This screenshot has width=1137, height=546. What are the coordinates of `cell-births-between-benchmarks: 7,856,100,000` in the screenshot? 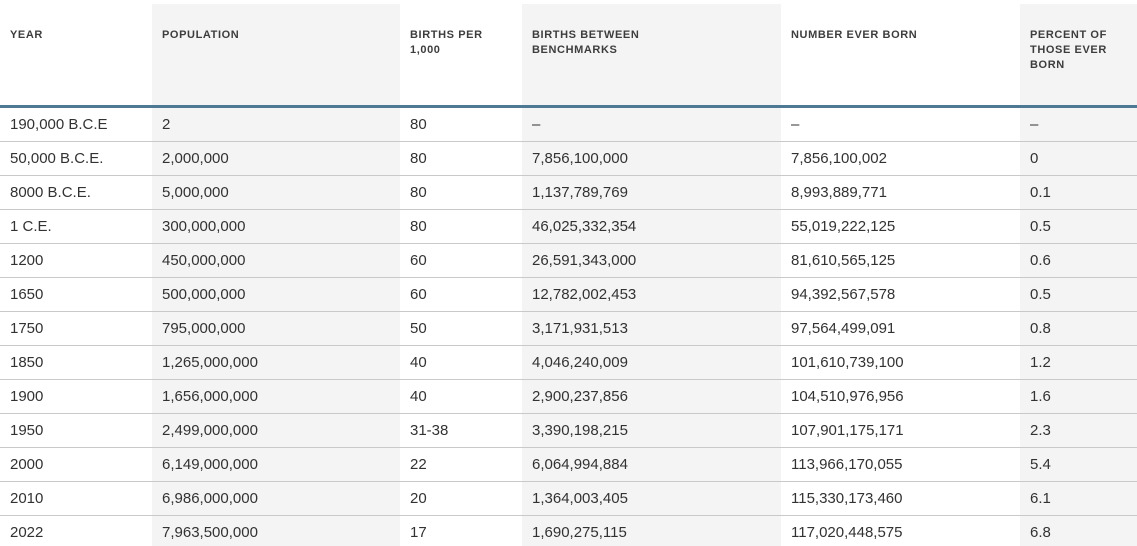 It's located at (651, 158).